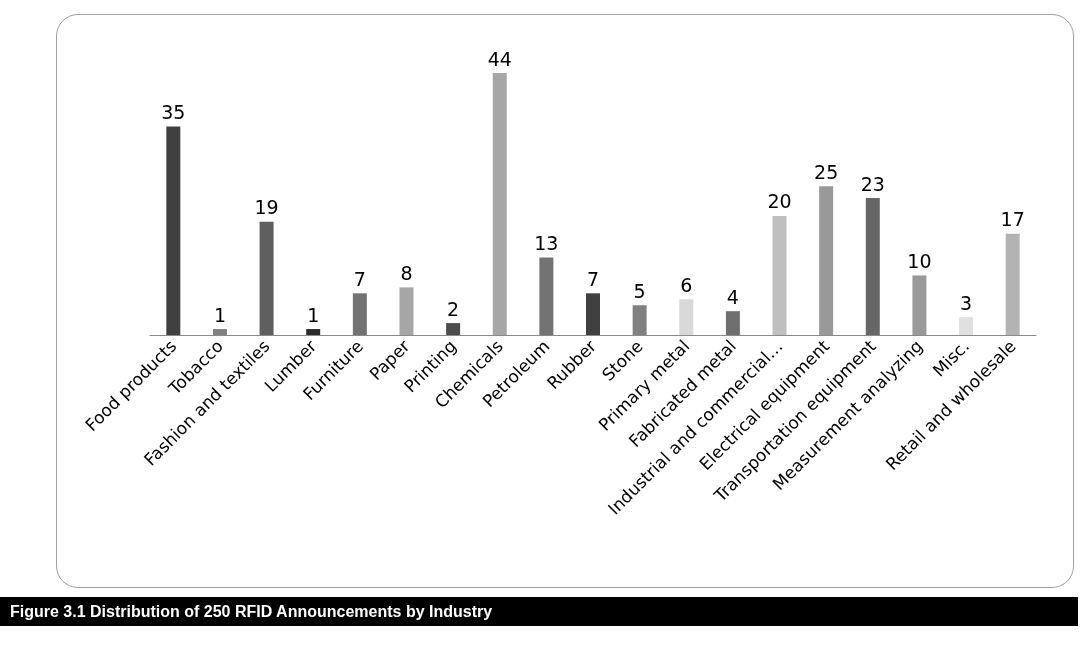 The height and width of the screenshot is (659, 1086). I want to click on data-label: 19, so click(266, 207).